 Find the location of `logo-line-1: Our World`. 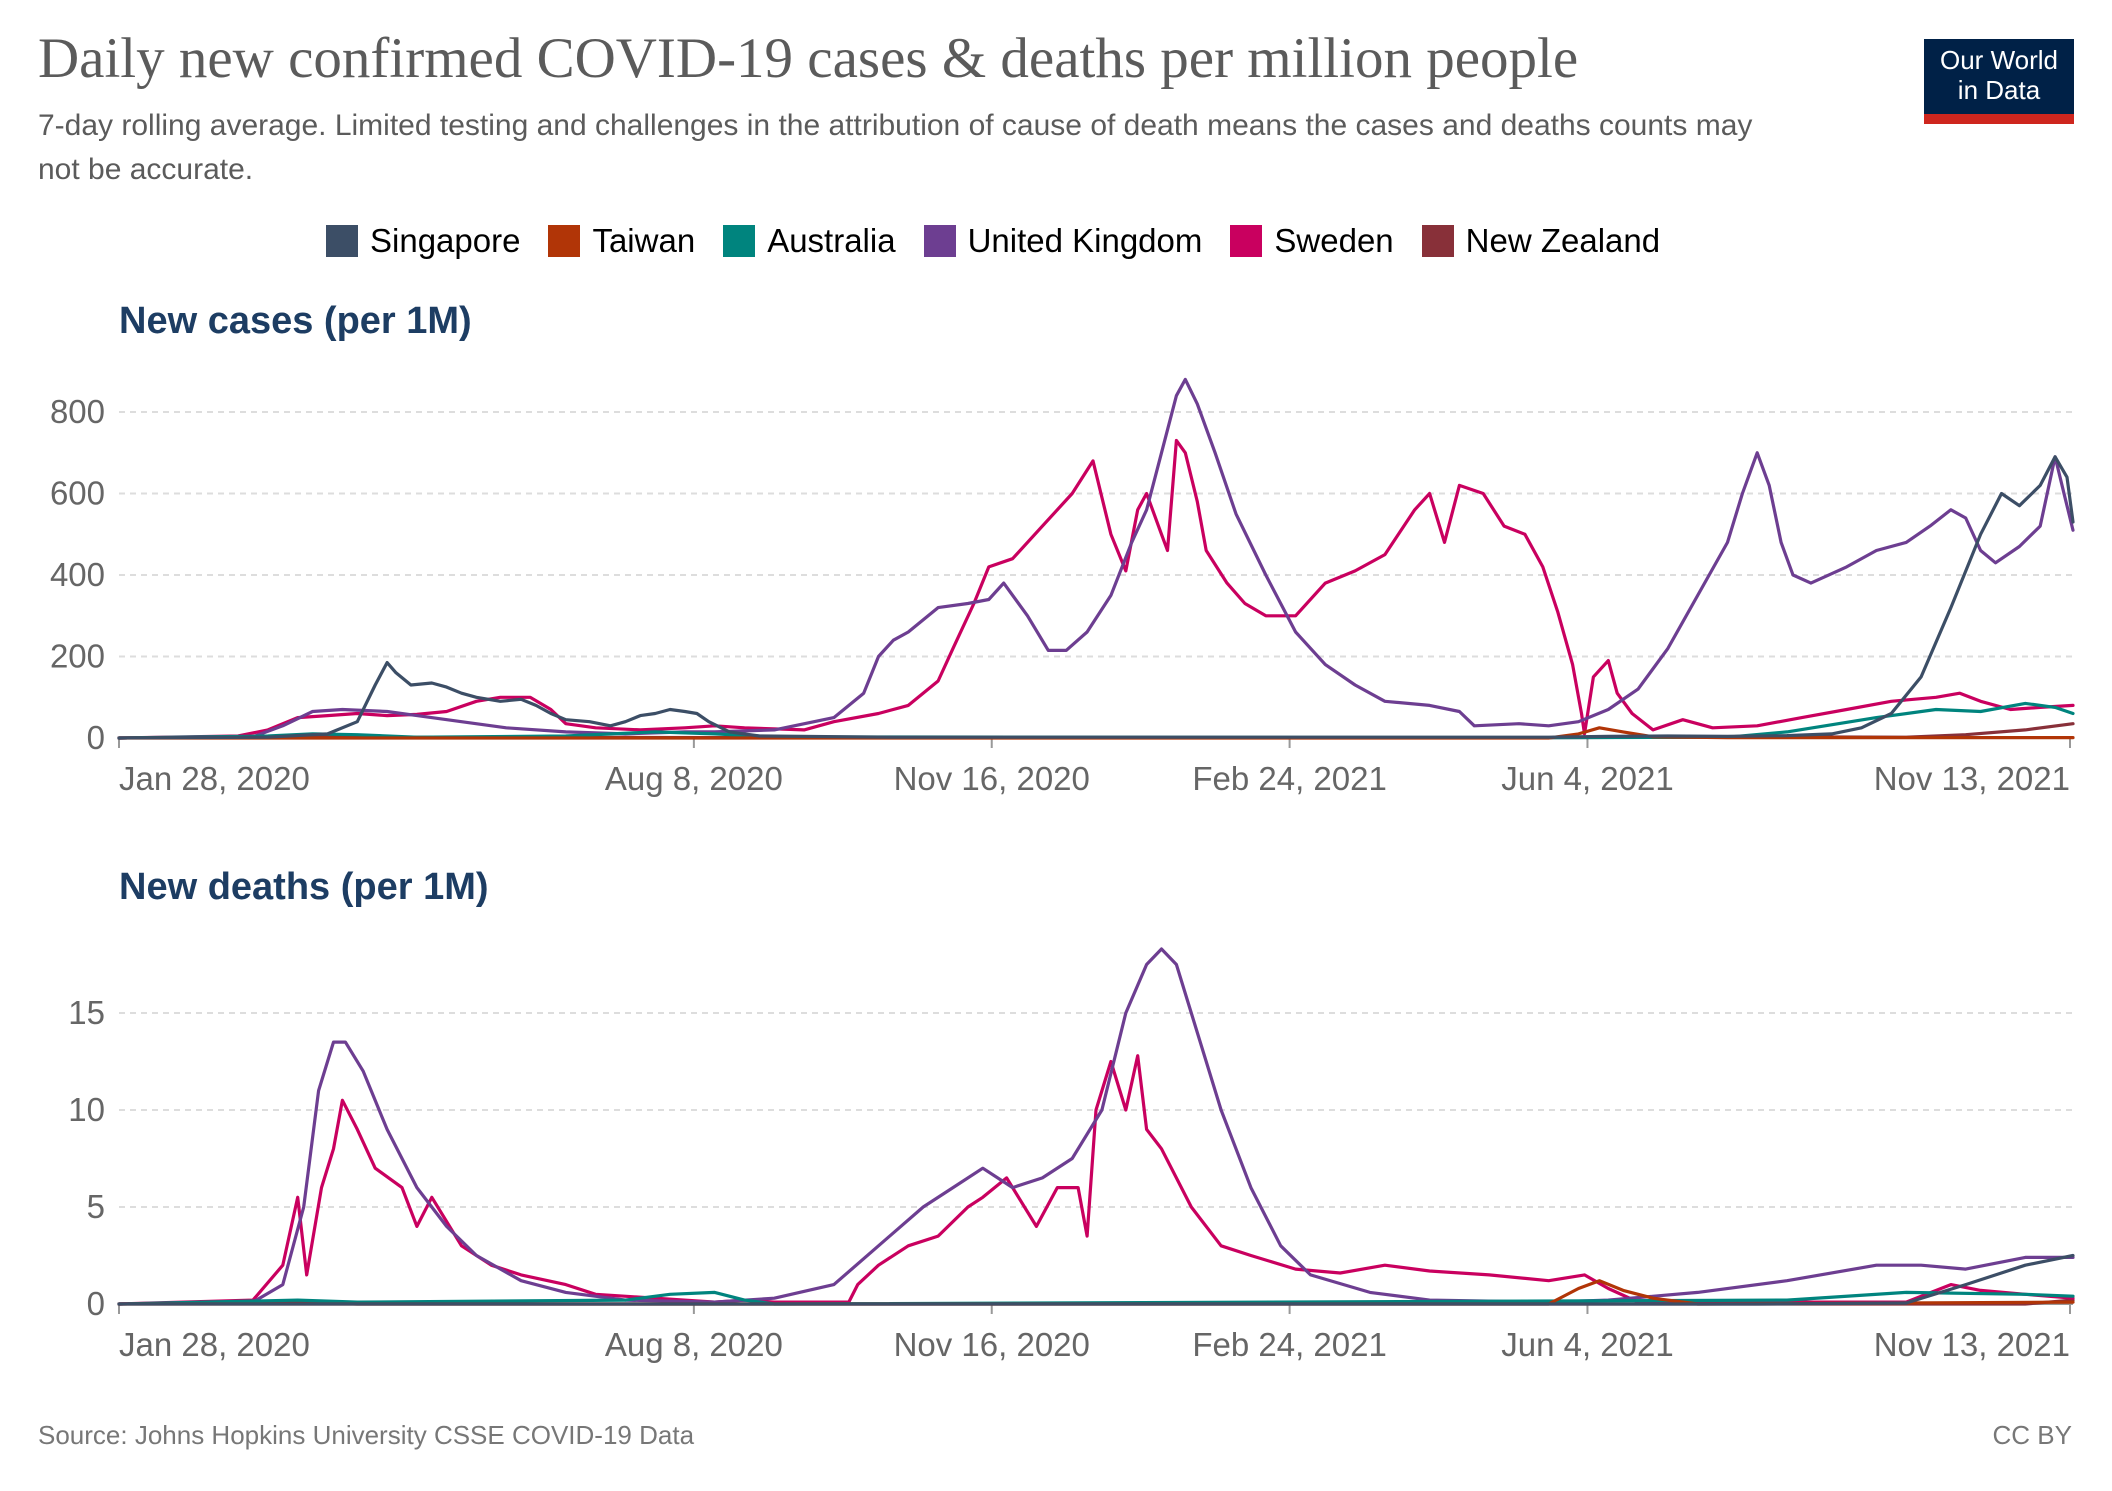

logo-line-1: Our World is located at coordinates (1999, 60).